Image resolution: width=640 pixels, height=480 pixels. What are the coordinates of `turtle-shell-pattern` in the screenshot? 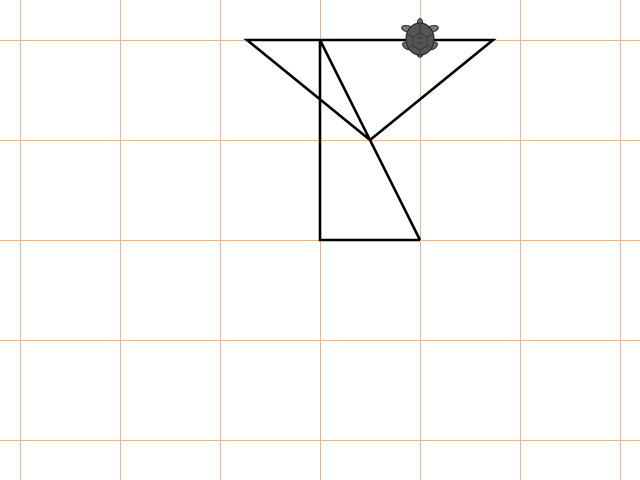 It's located at (420, 39).